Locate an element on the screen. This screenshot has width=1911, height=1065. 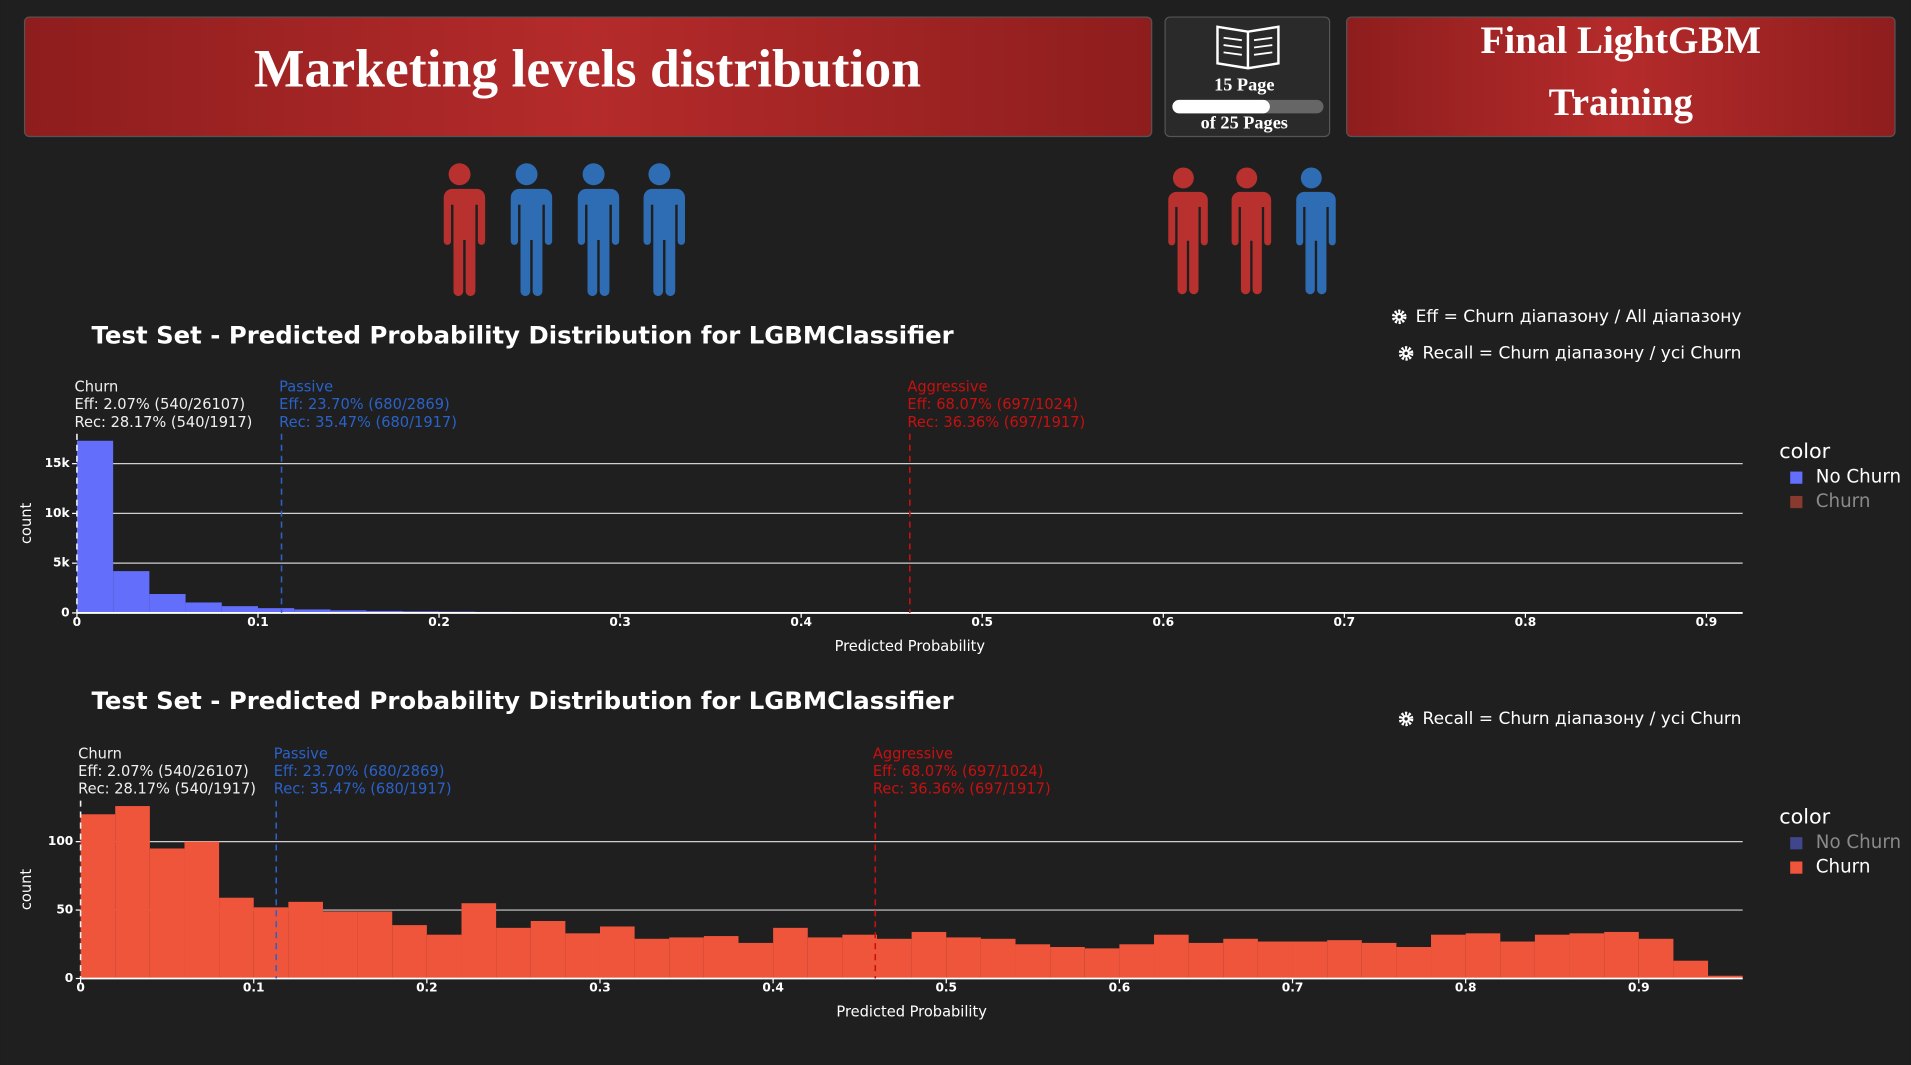
book-icon is located at coordinates (1248, 47).